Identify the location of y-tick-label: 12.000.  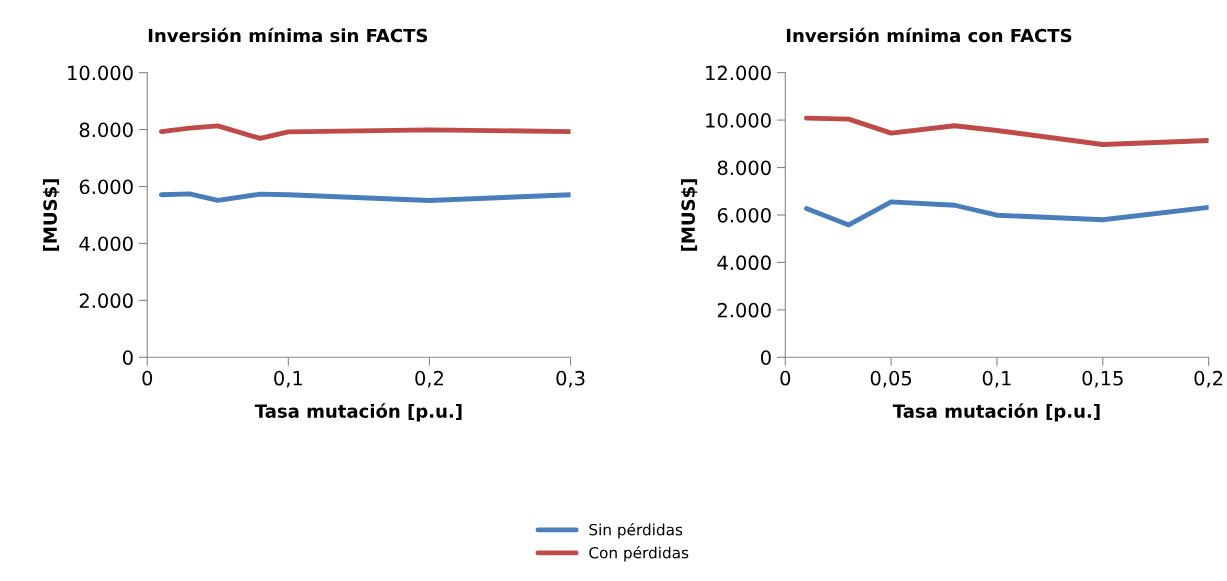
(738, 73).